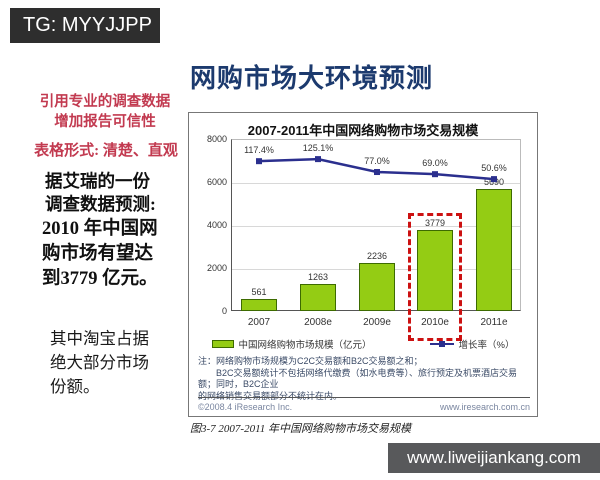 The width and height of the screenshot is (600, 480). Describe the element at coordinates (435, 322) in the screenshot. I see `x-axis-tick-label: 2010e` at that location.